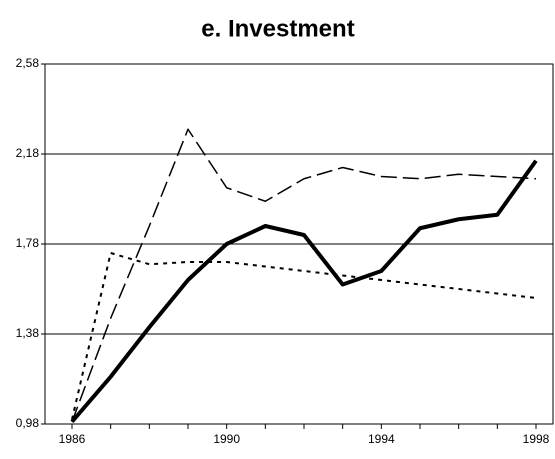  What do you see at coordinates (28, 63) in the screenshot?
I see `y-tick-label: 2,58` at bounding box center [28, 63].